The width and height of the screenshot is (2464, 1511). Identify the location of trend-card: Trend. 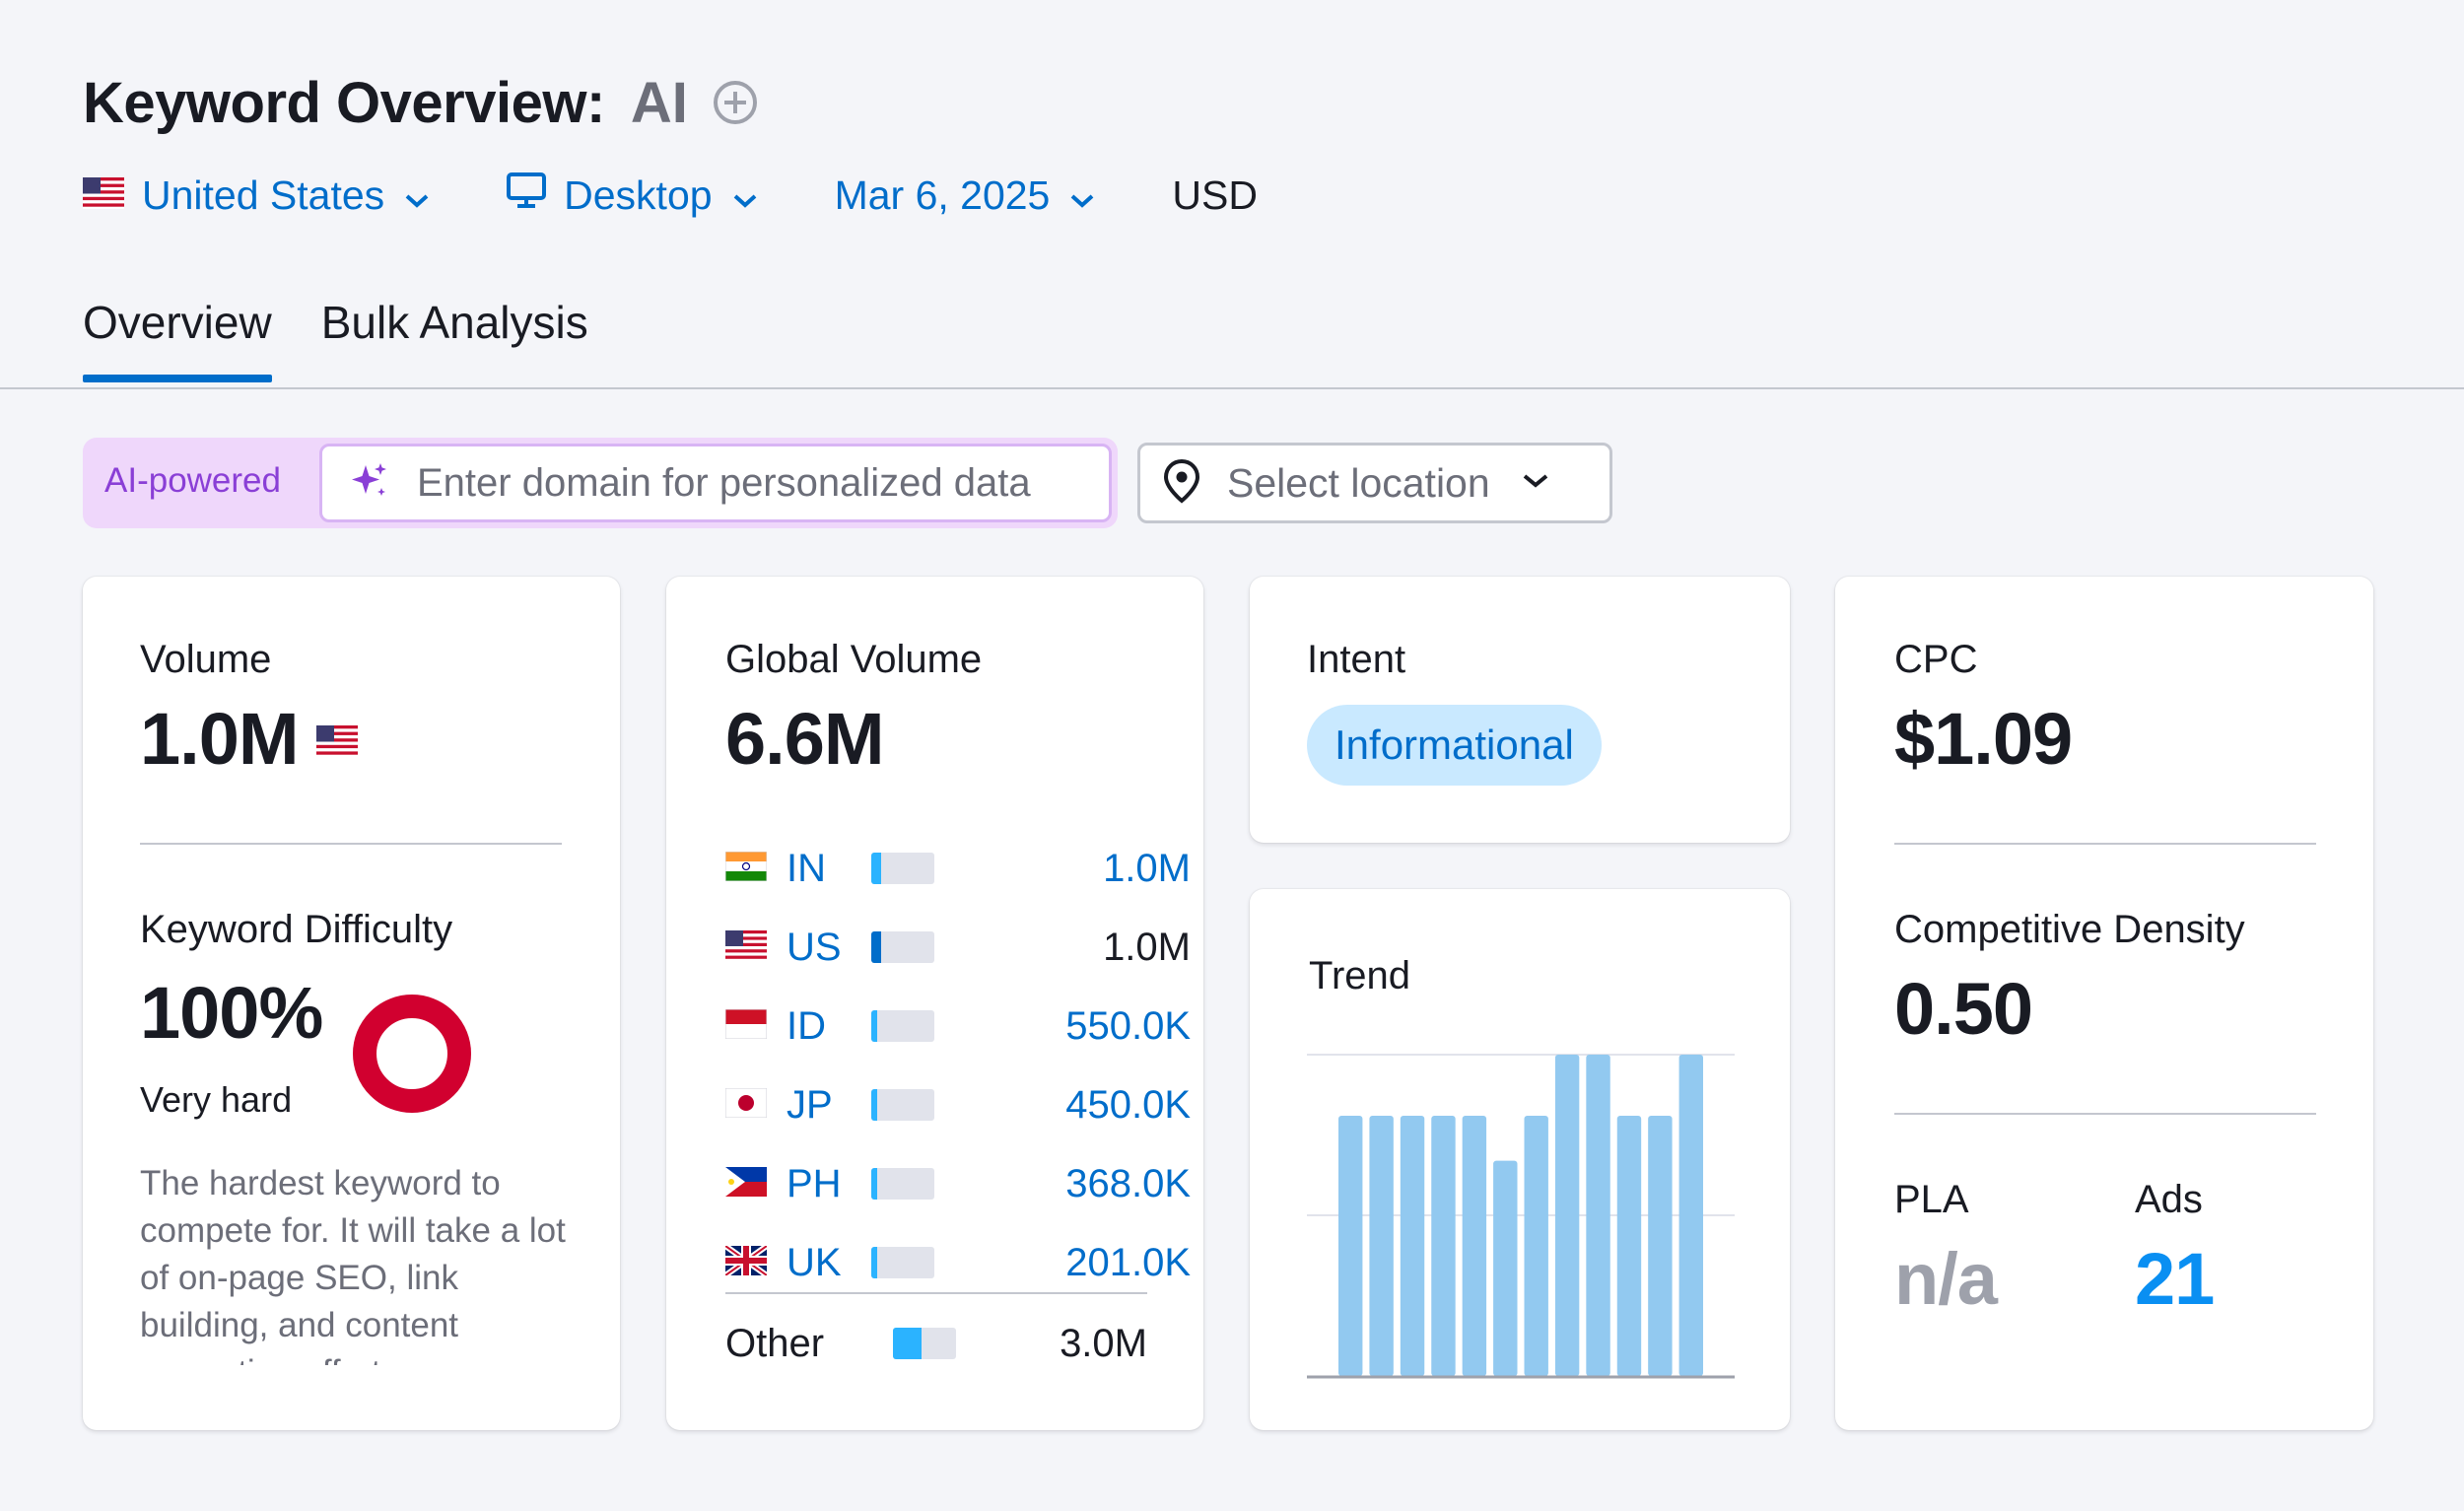
(1520, 1159).